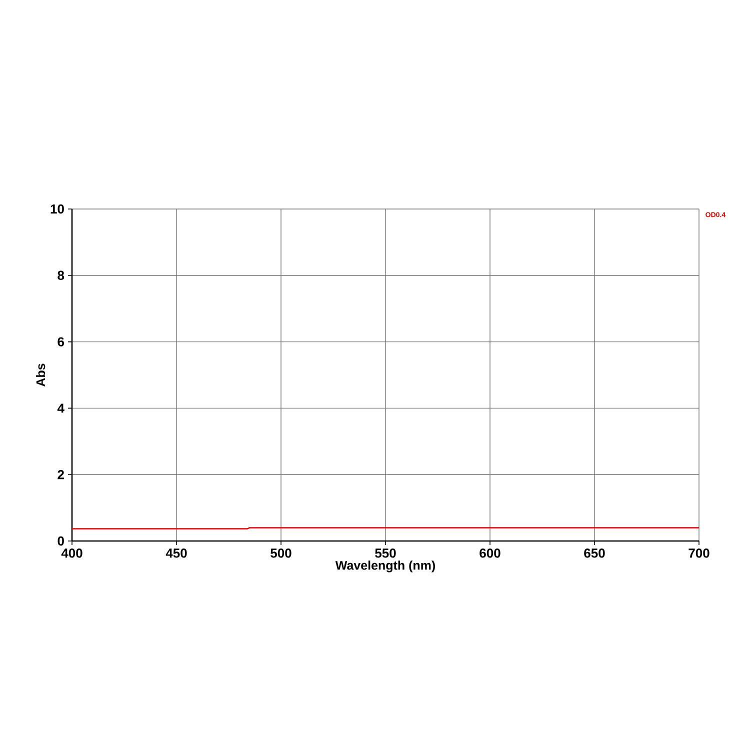  What do you see at coordinates (60, 408) in the screenshot?
I see `y-tick-label: 4` at bounding box center [60, 408].